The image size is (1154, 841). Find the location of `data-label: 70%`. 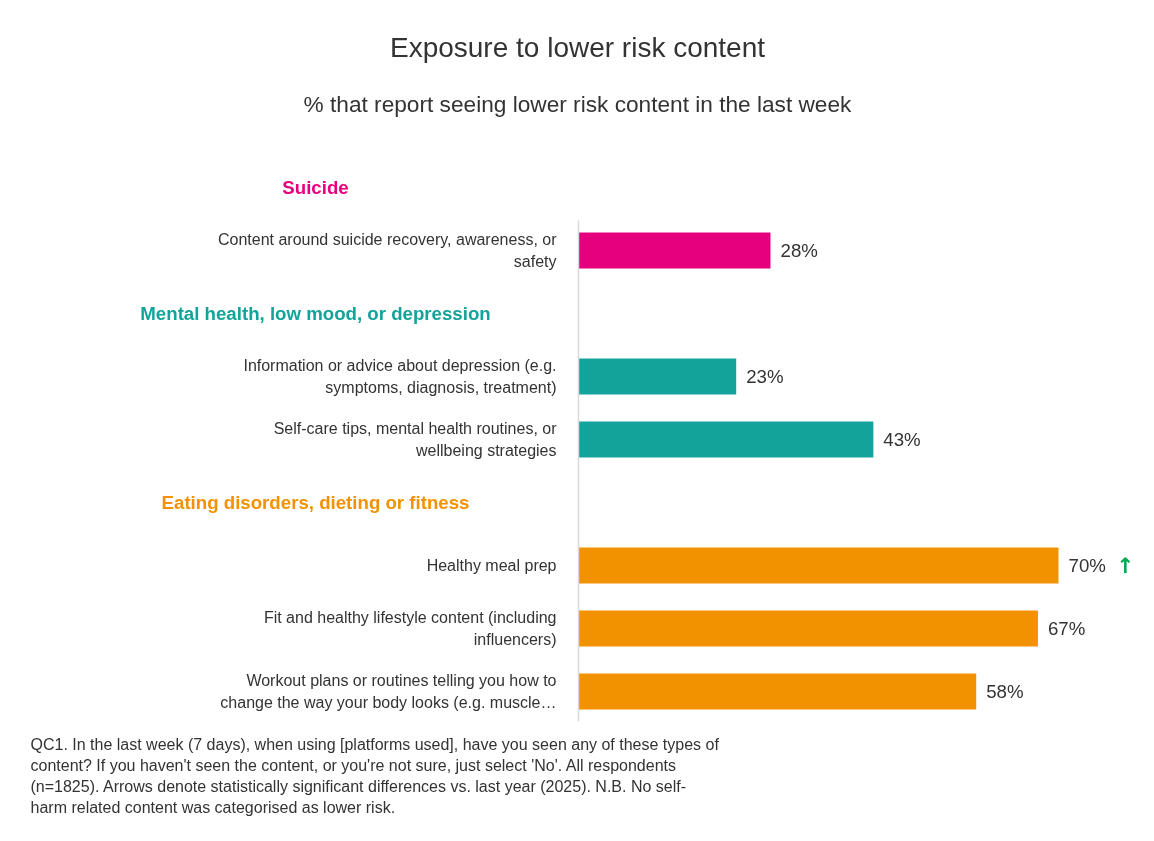

data-label: 70% is located at coordinates (1087, 565).